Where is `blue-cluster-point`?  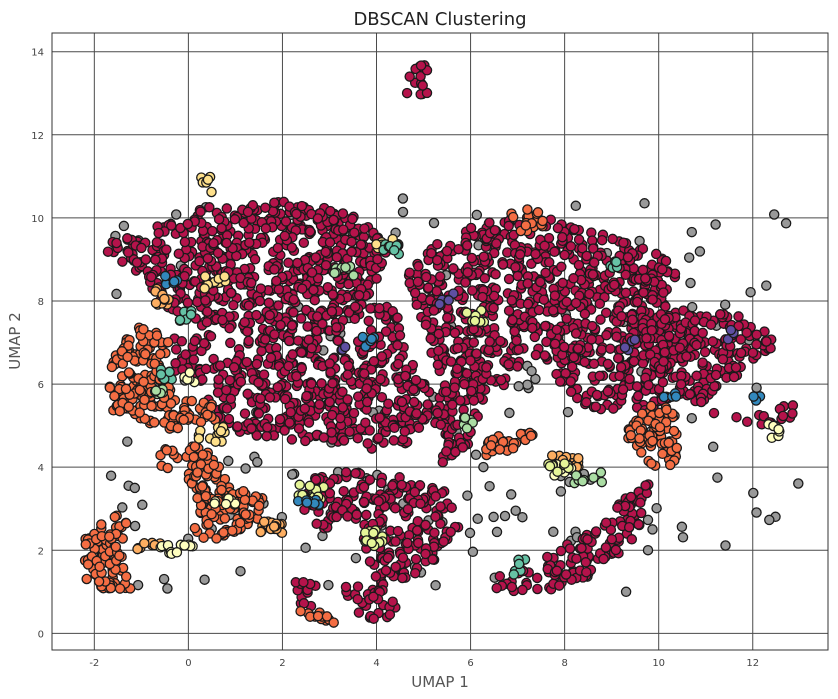 blue-cluster-point is located at coordinates (753, 396).